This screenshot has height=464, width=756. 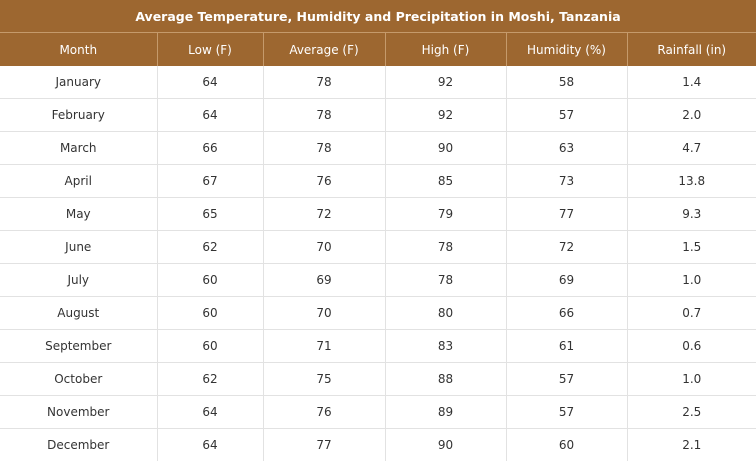 I want to click on month-cell: May, so click(x=79, y=214).